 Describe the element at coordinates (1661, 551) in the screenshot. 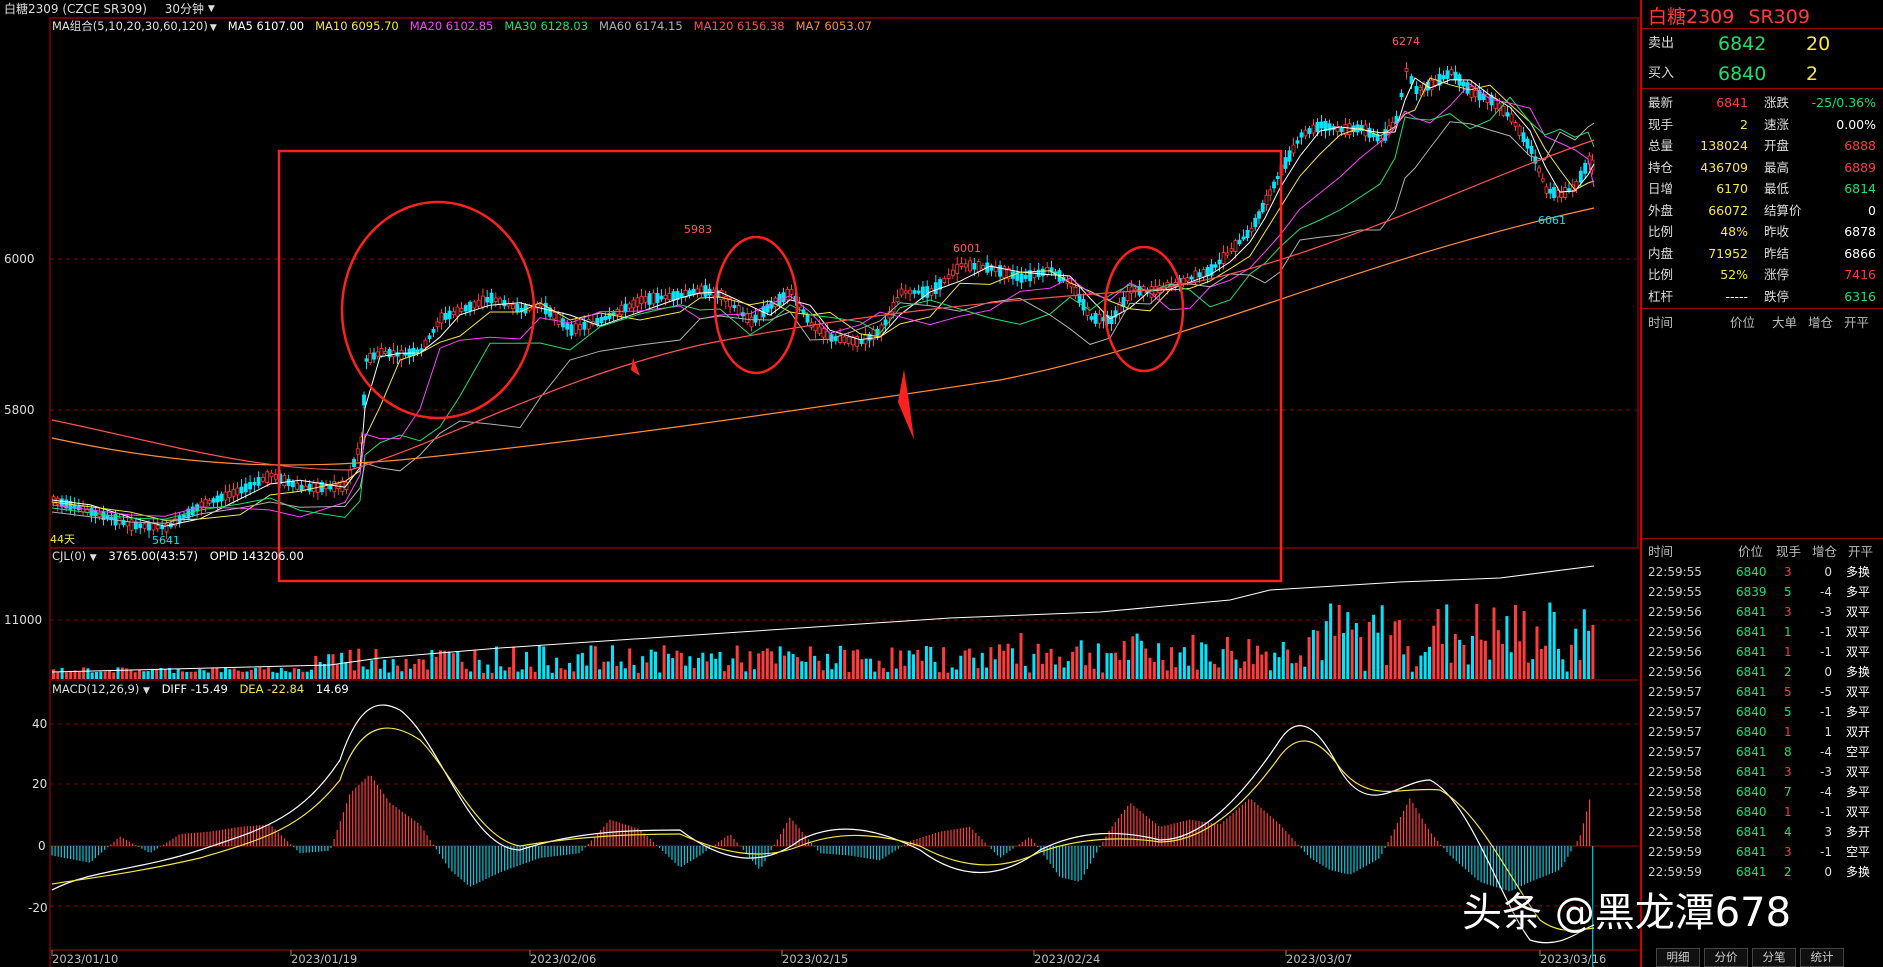

I see `trades-header-time: 时间` at that location.